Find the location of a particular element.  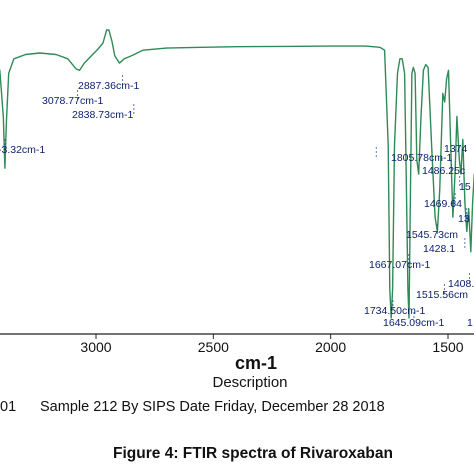

peak-label: 1667.07cm-1 is located at coordinates (399, 265).